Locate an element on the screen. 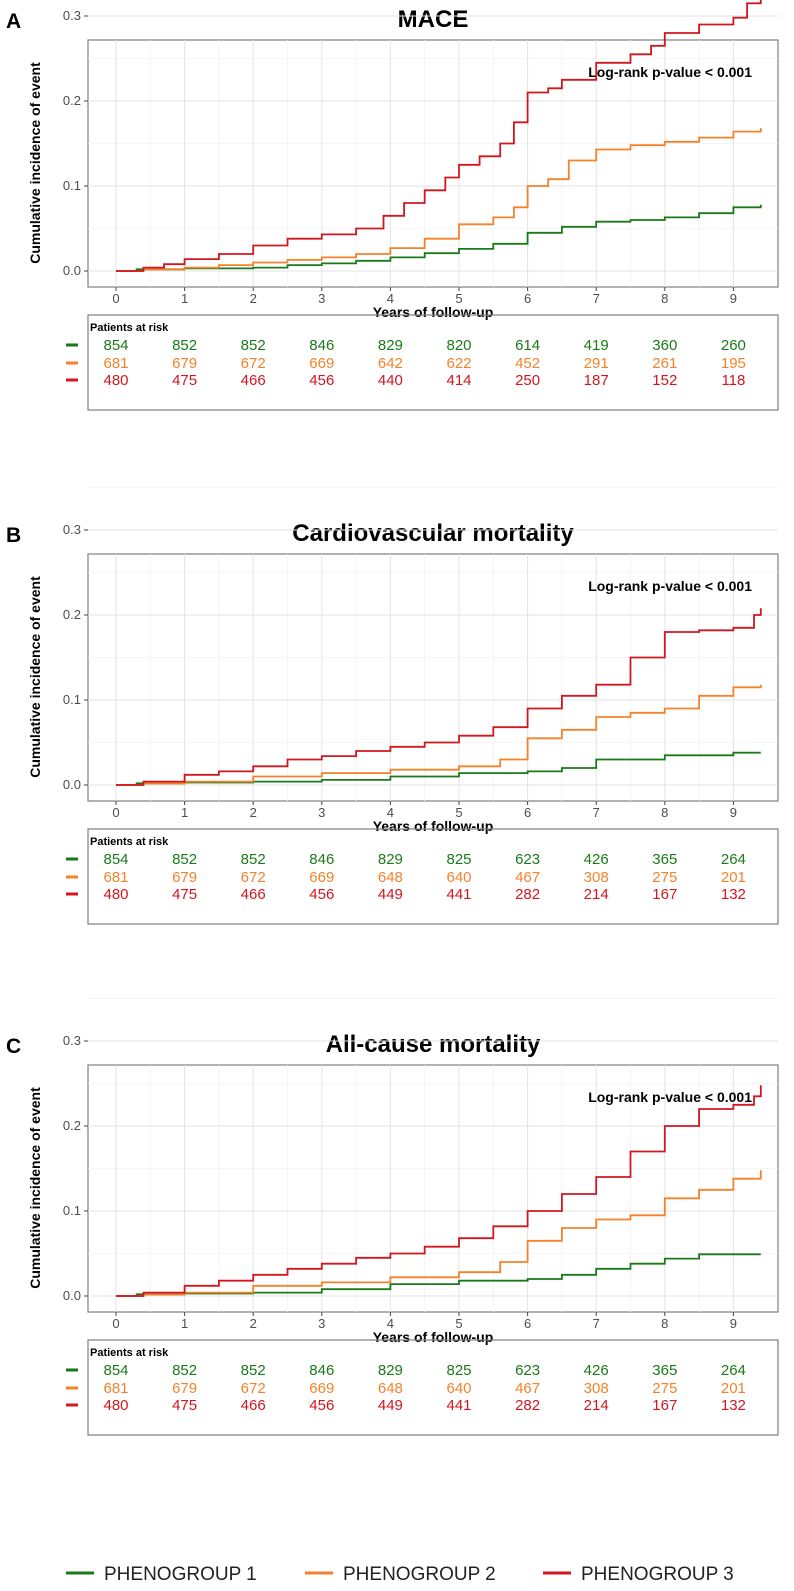  risk-count: 679 is located at coordinates (184, 1388).